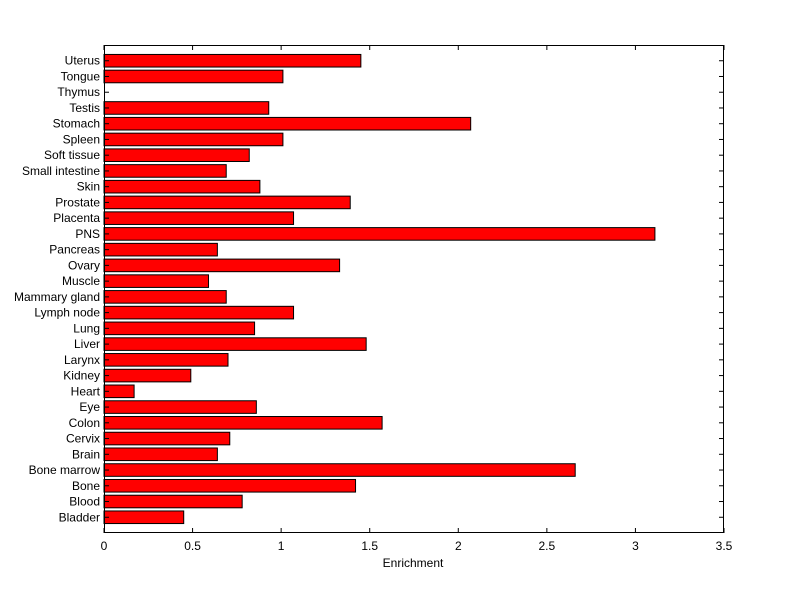 The width and height of the screenshot is (800, 599). I want to click on bar-tongue, so click(193, 76).